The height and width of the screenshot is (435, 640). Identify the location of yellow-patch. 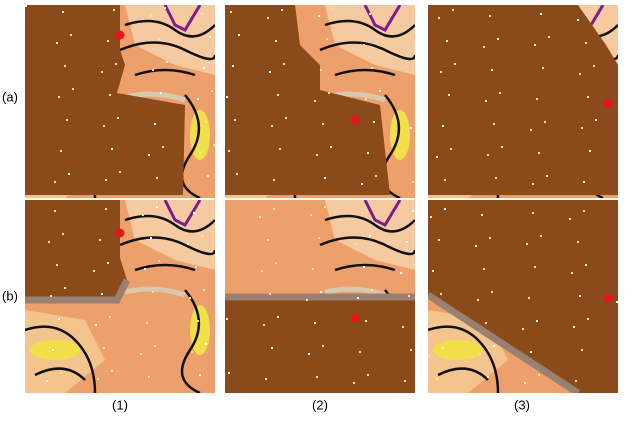
(458, 350).